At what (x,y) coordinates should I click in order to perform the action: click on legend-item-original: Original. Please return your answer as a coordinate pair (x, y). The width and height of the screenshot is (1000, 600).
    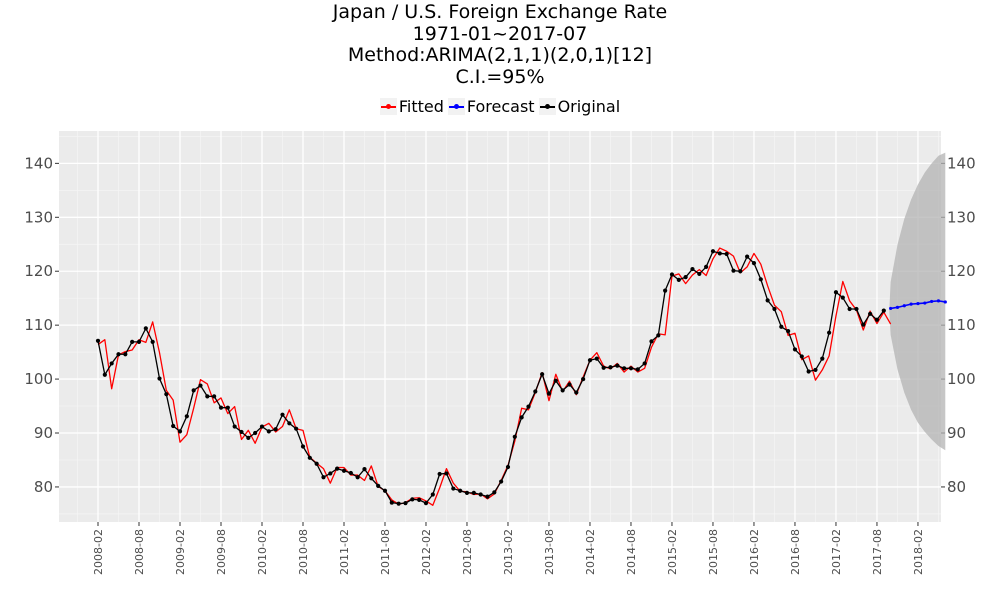
    Looking at the image, I should click on (579, 106).